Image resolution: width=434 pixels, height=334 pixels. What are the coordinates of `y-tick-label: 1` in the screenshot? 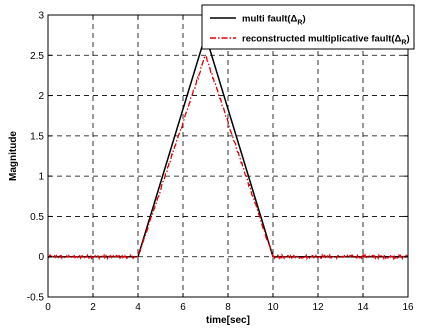 It's located at (41, 177).